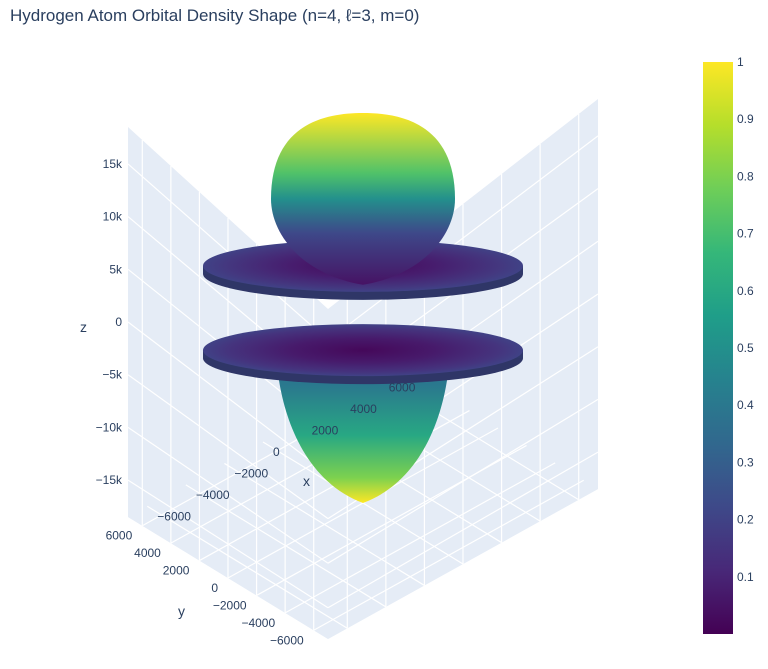 The width and height of the screenshot is (768, 669). What do you see at coordinates (213, 495) in the screenshot?
I see `x-tick-label: −4000` at bounding box center [213, 495].